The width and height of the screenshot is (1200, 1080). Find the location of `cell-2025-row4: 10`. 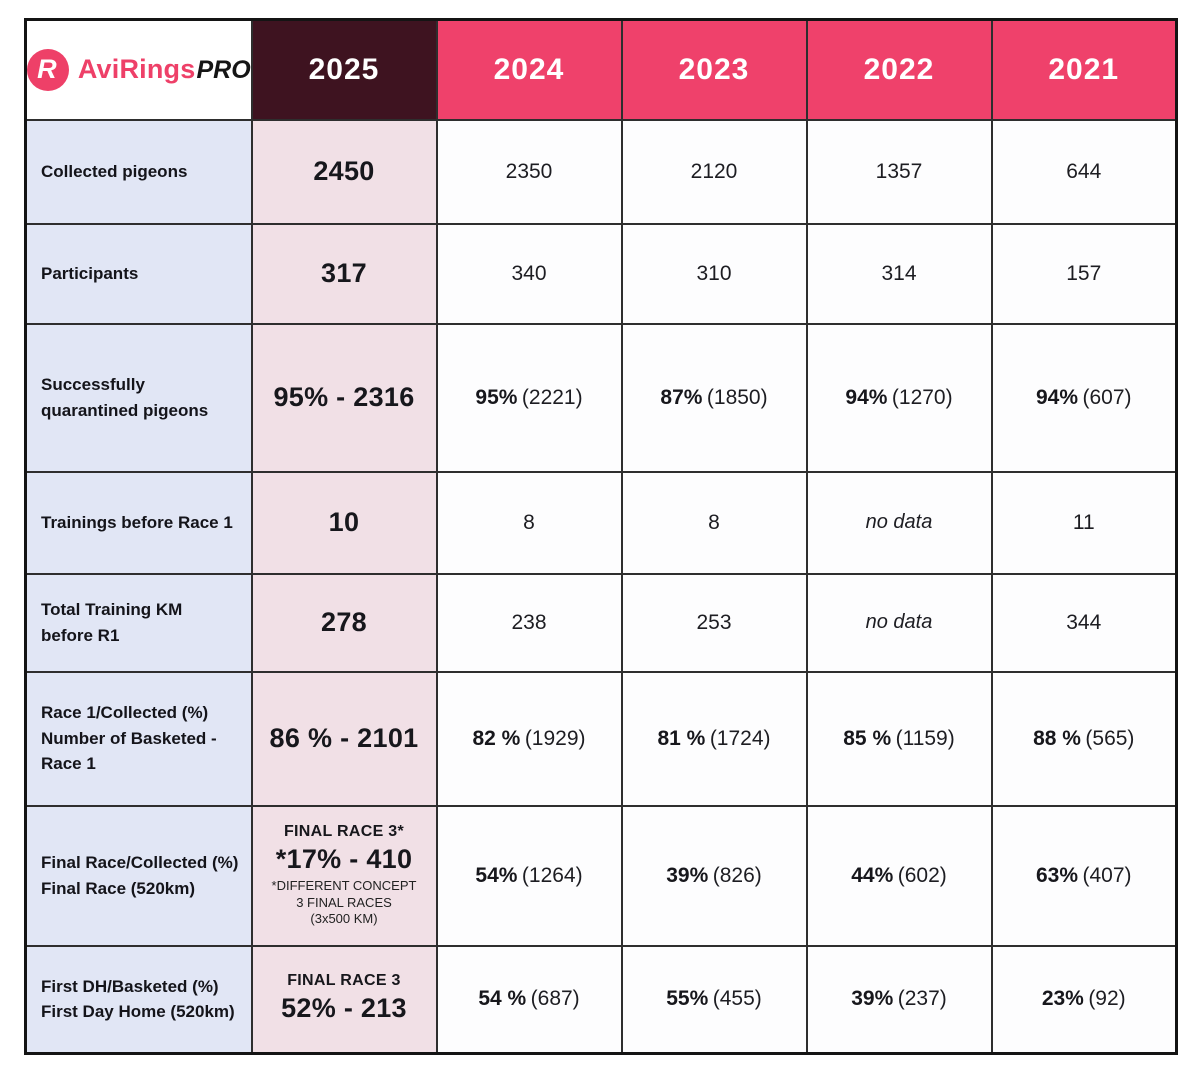

cell-2025-row4: 10 is located at coordinates (344, 522).